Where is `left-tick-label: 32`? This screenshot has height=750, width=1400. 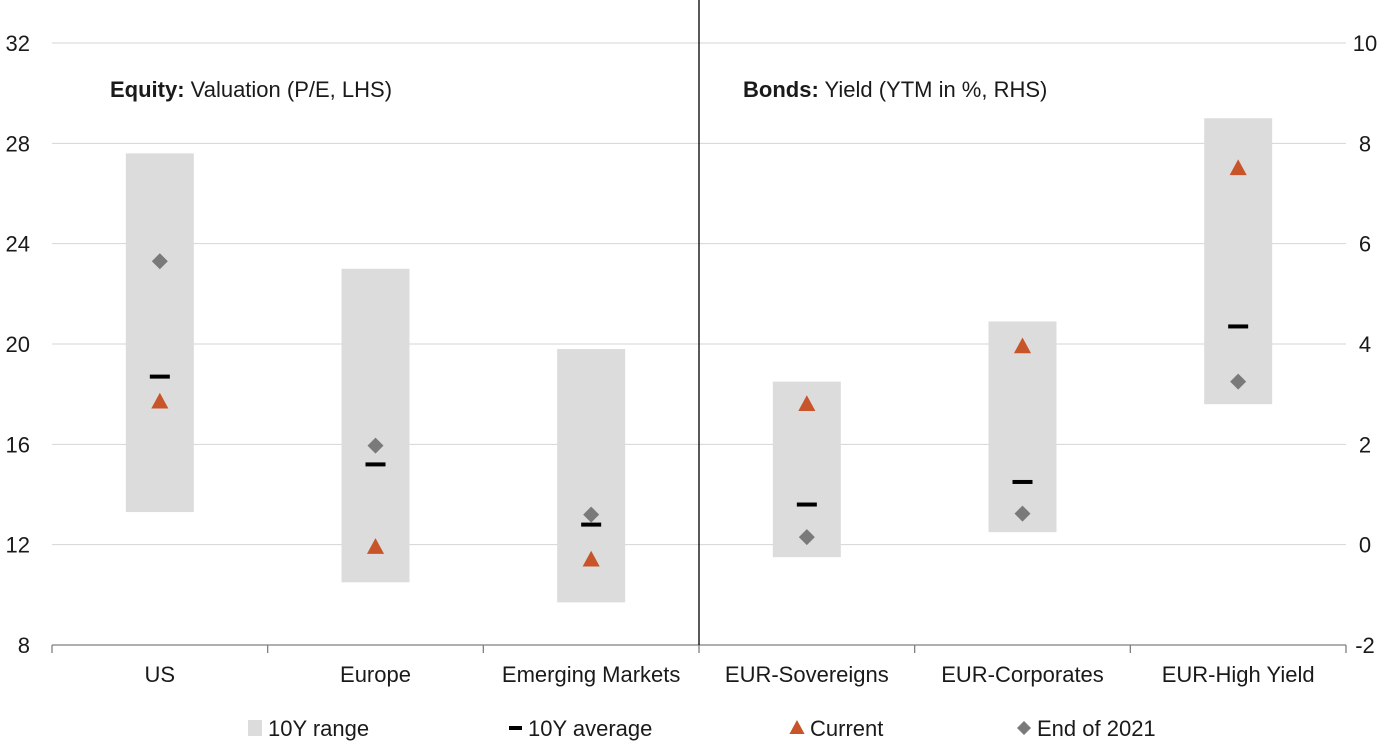 left-tick-label: 32 is located at coordinates (18, 43).